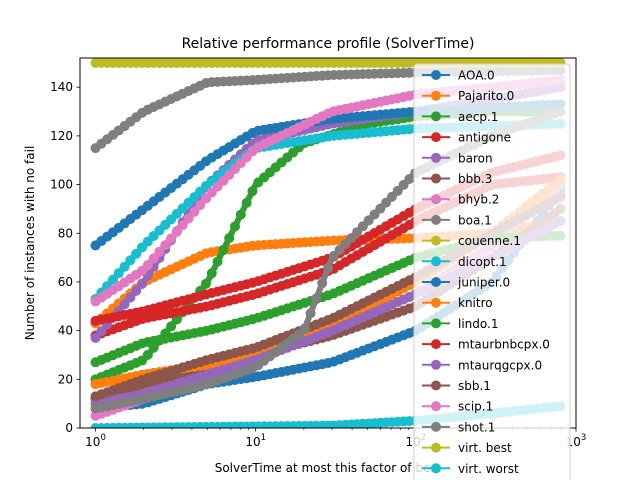 This screenshot has height=480, width=640. Describe the element at coordinates (485, 448) in the screenshot. I see `legend-label: virt. best` at that location.